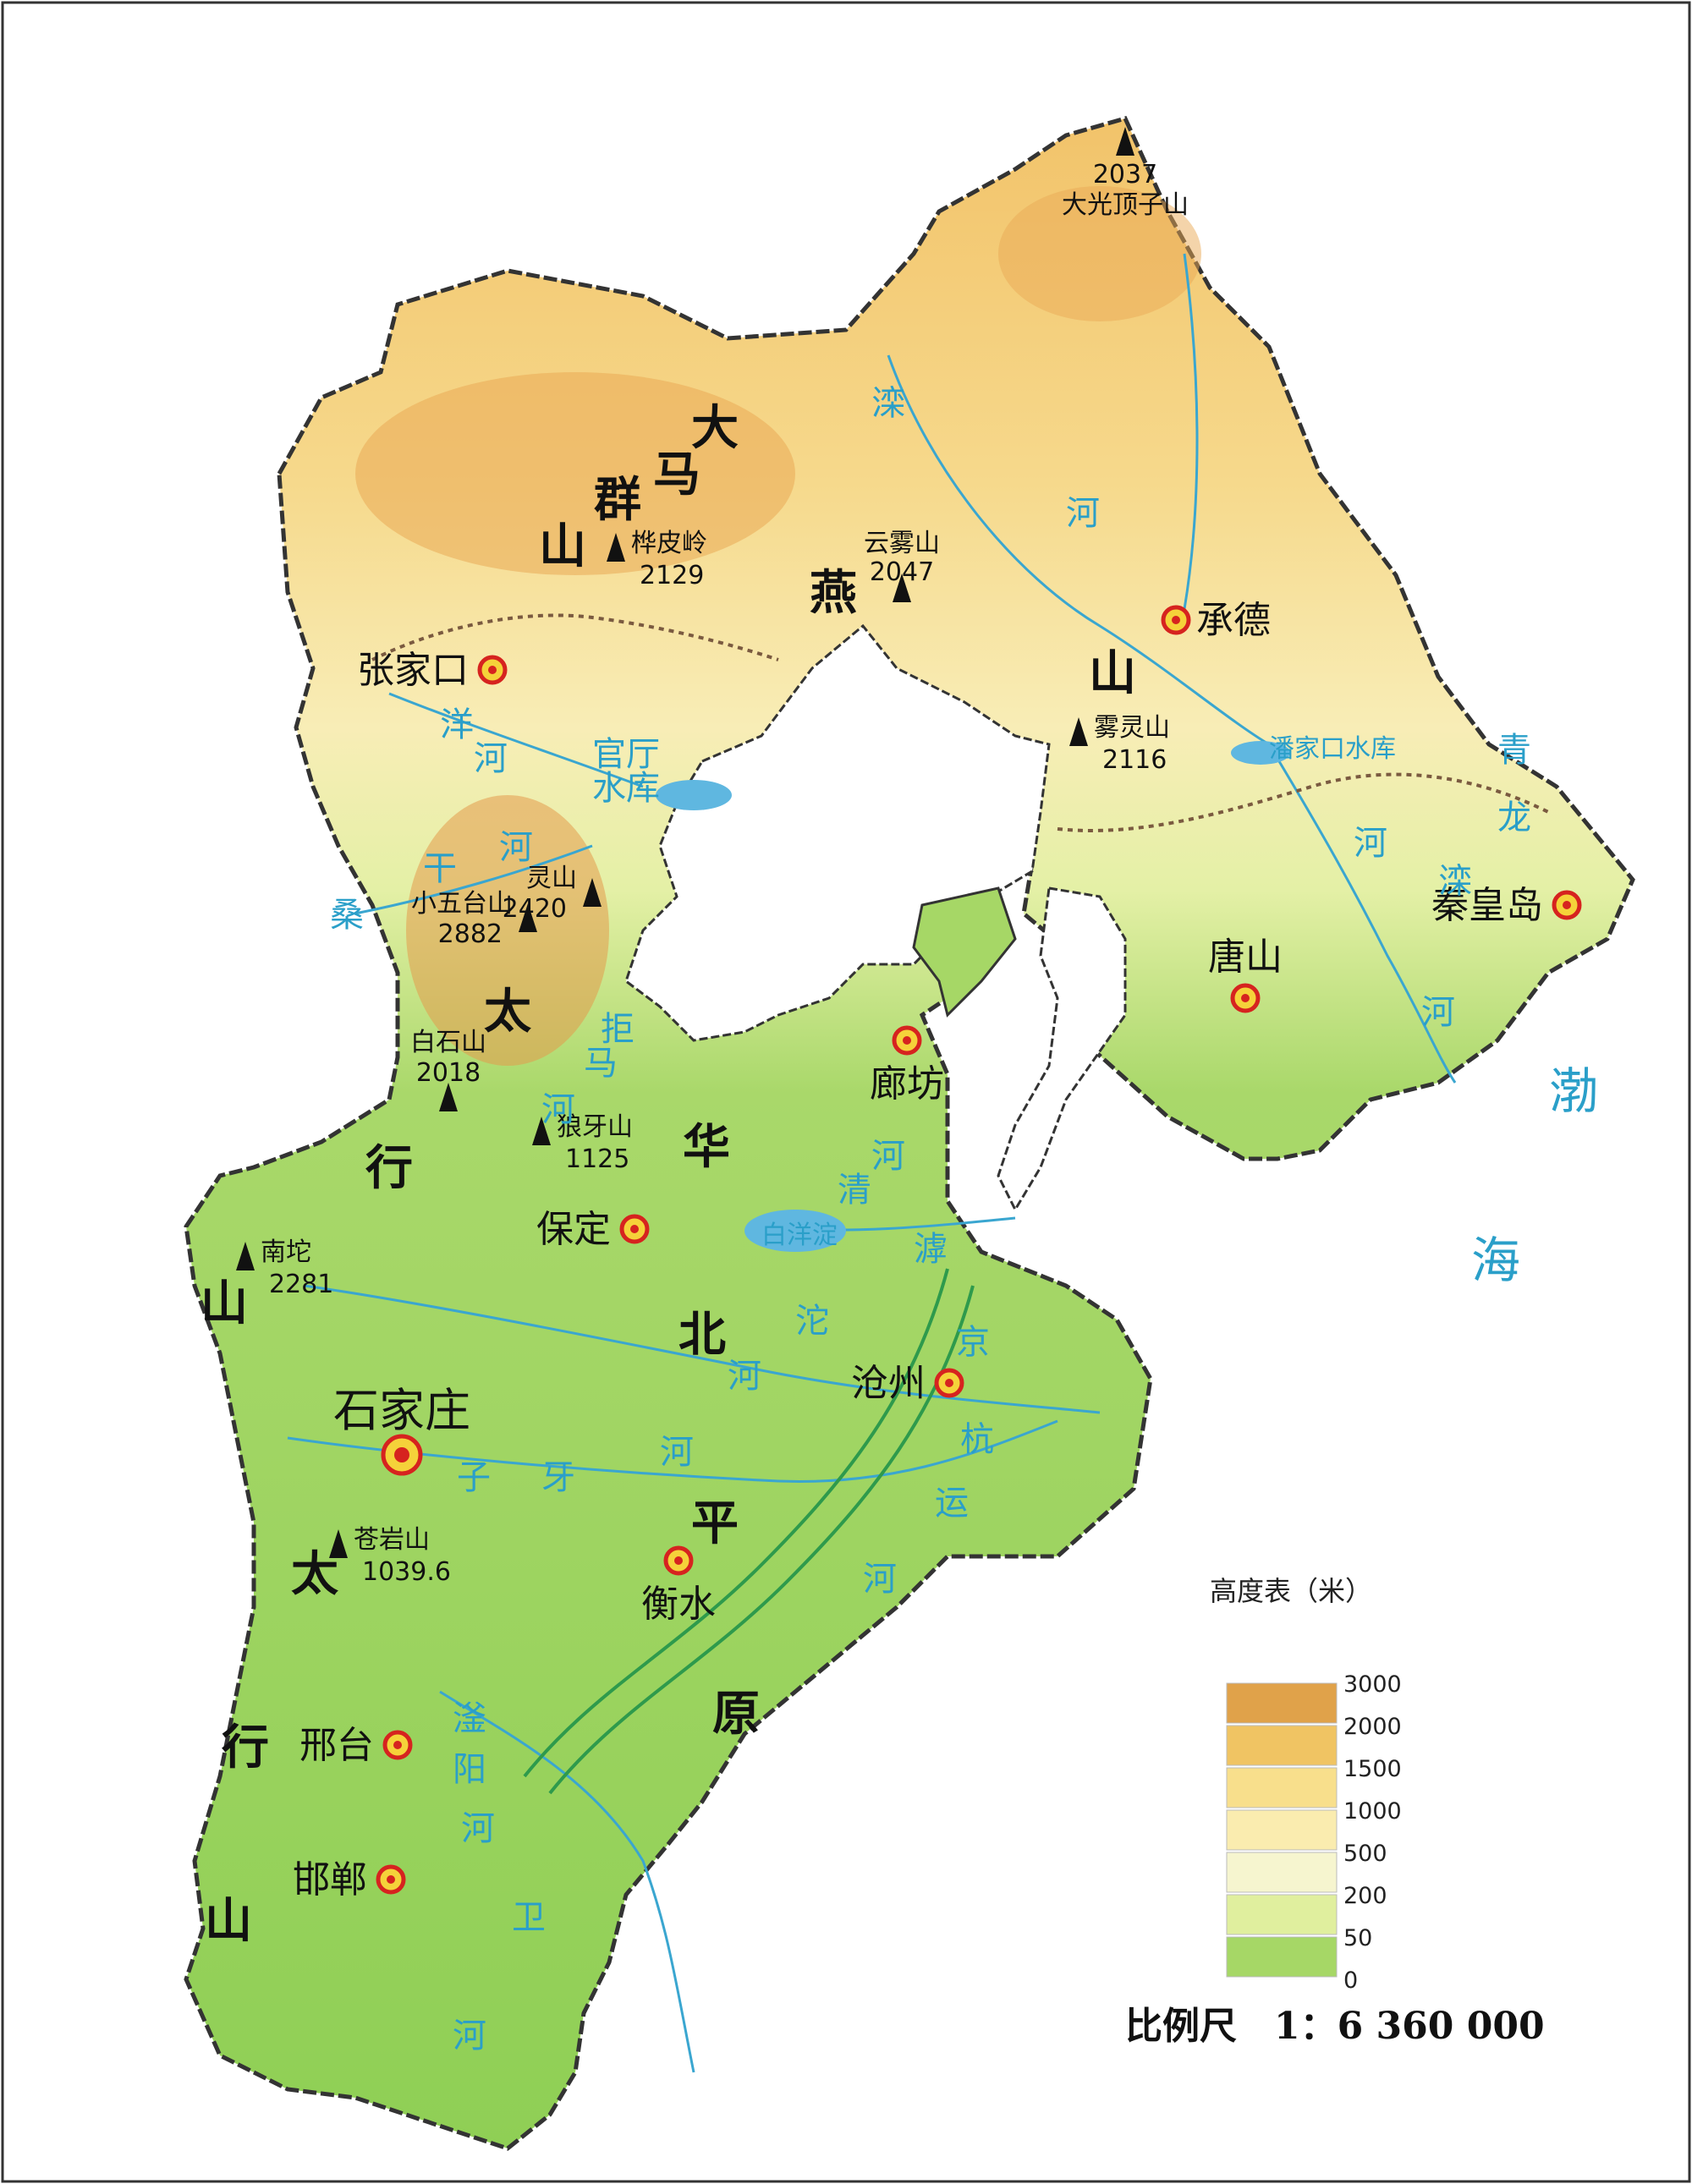  Describe the element at coordinates (595, 1127) in the screenshot. I see `peak-name: 狼牙山` at that location.